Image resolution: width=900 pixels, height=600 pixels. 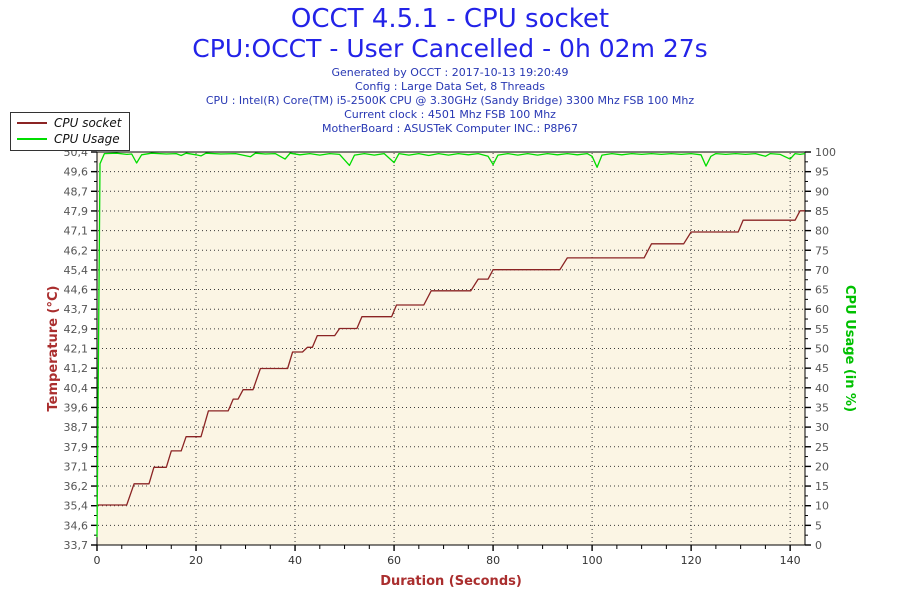 What do you see at coordinates (76, 506) in the screenshot?
I see `y-left-tick-label: 35,4` at bounding box center [76, 506].